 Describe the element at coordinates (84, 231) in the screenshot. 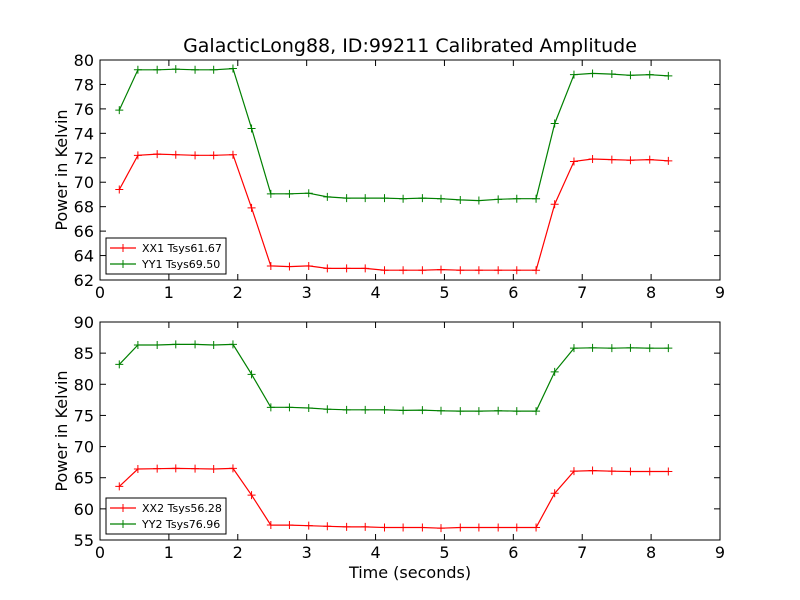

I see `y-tick-label: 66` at that location.